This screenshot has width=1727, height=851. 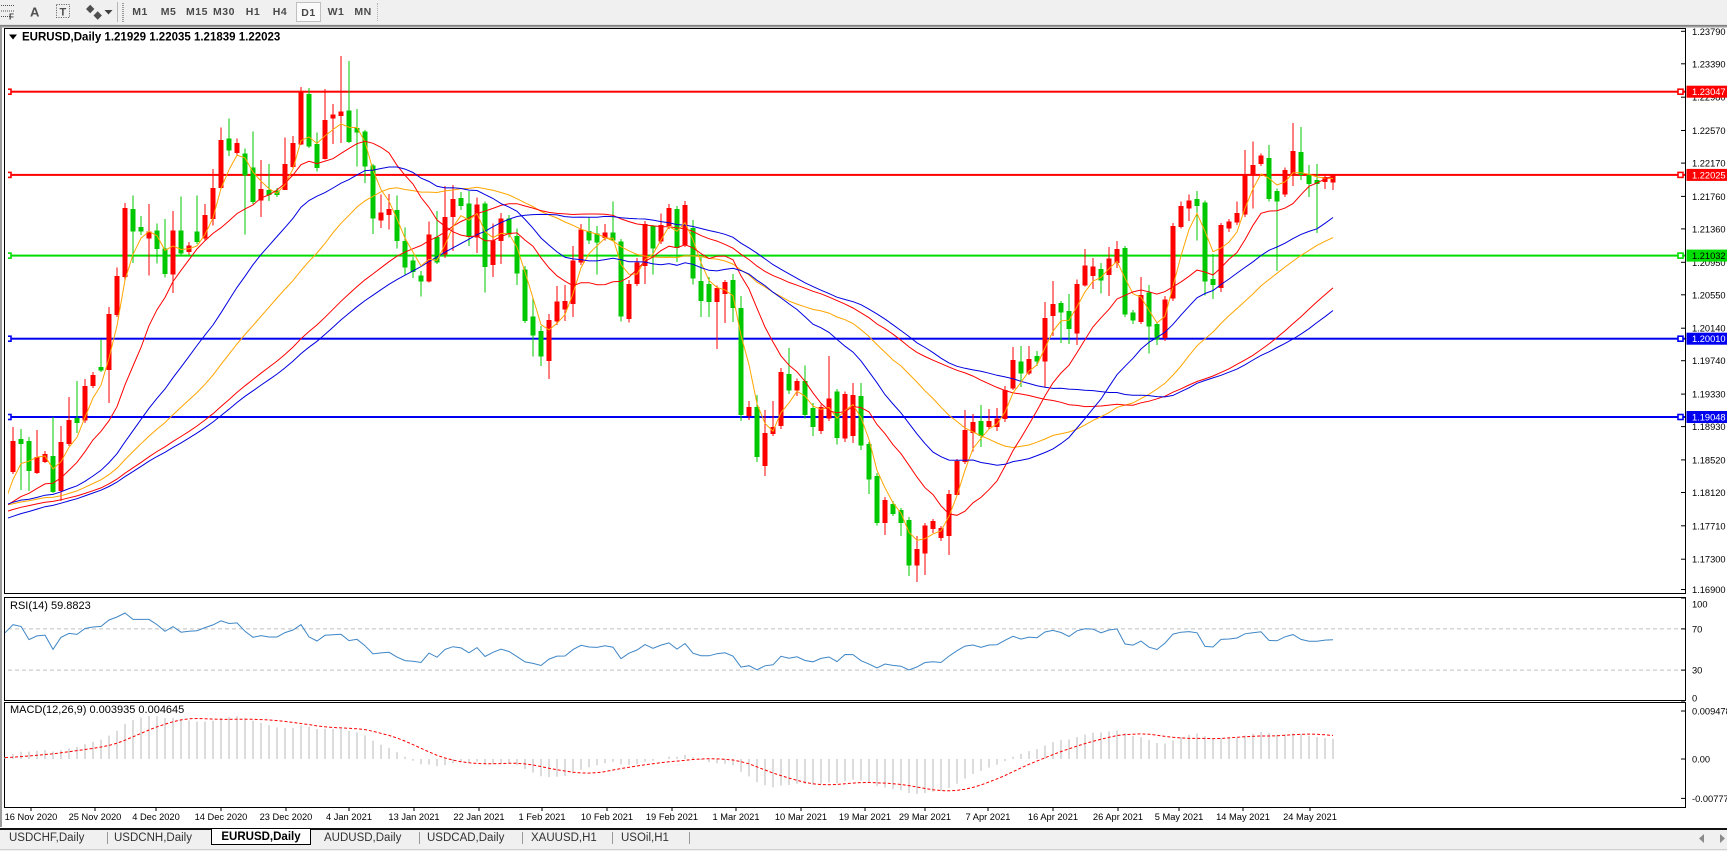 I want to click on svg-text: 19 Feb 2021, so click(x=672, y=817).